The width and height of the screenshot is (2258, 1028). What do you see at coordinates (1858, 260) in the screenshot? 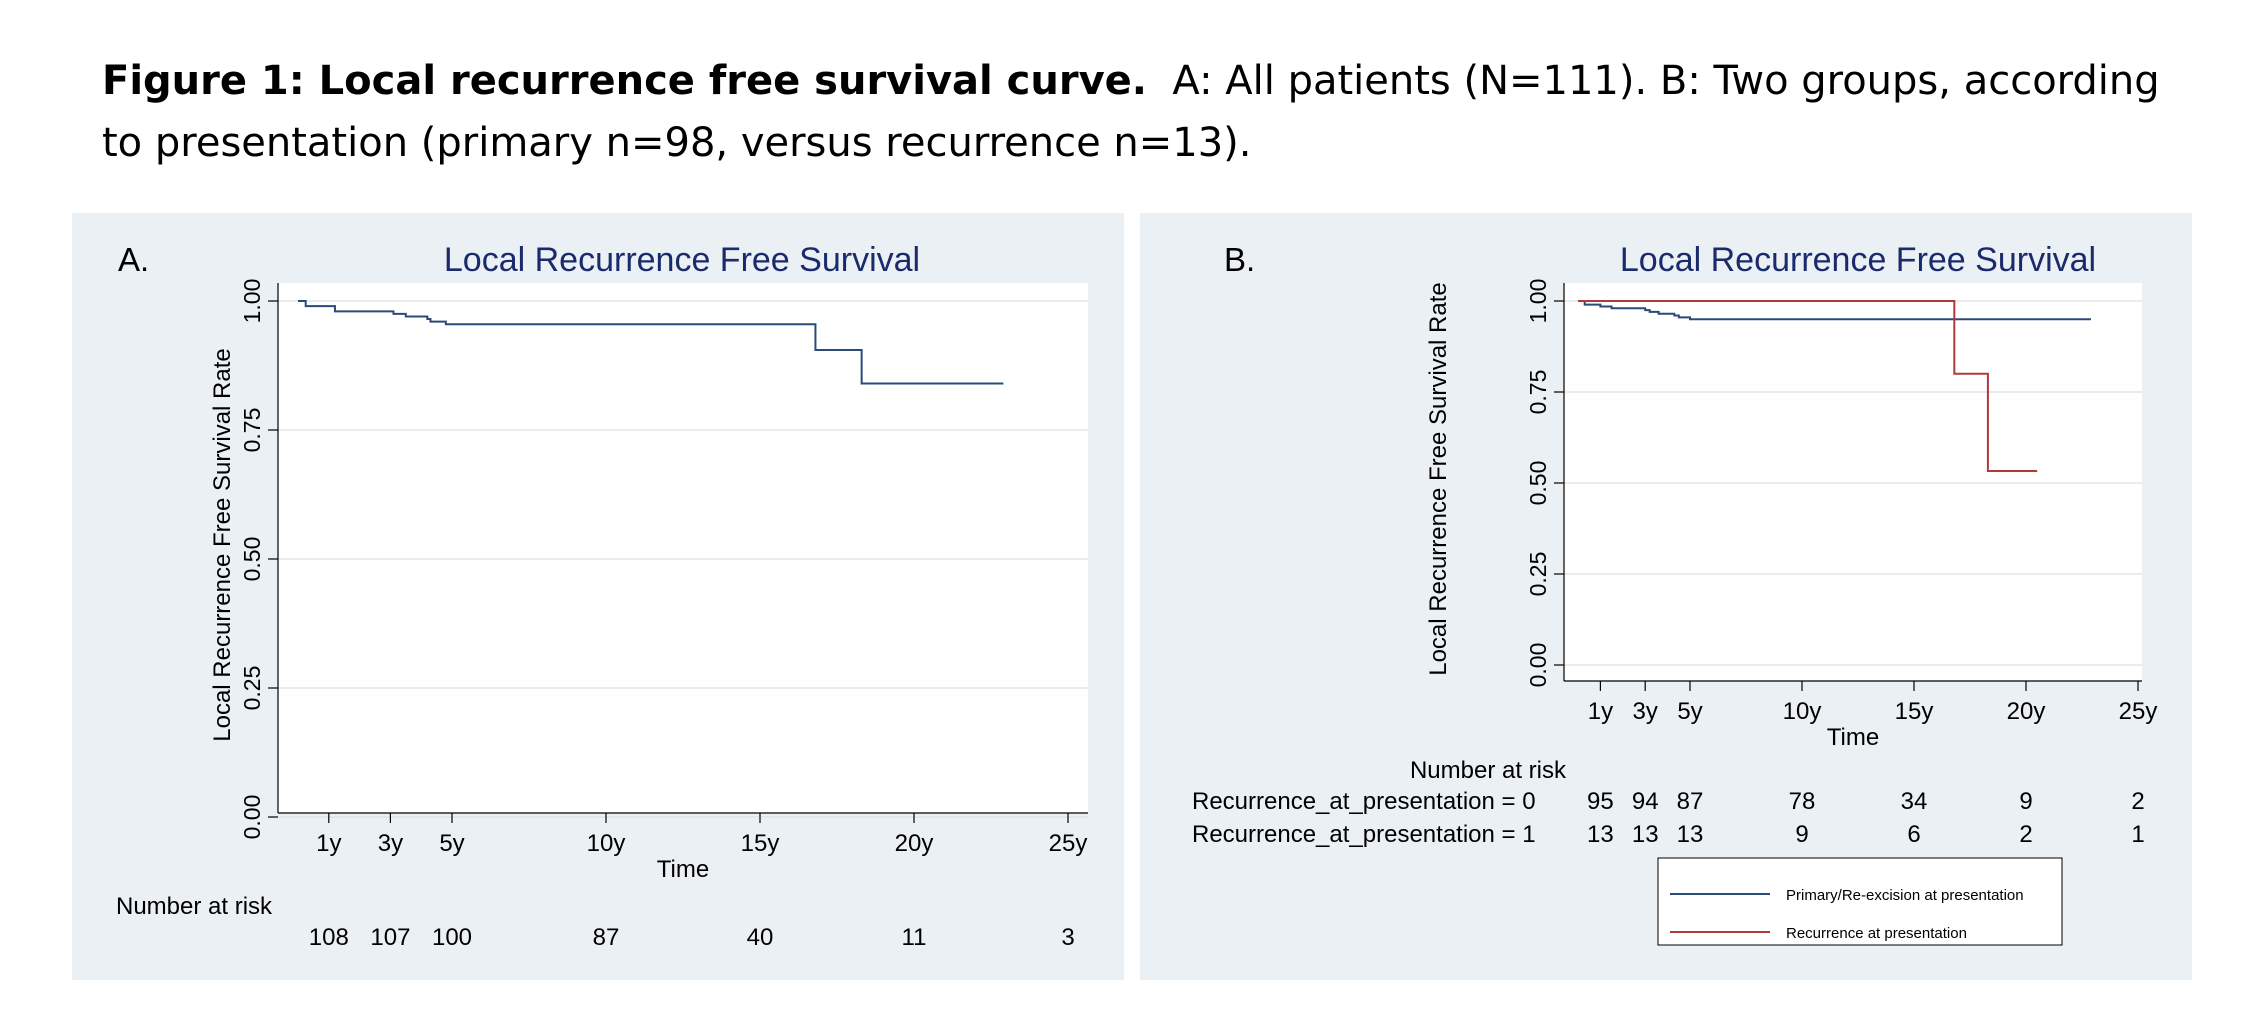
I see `chart-b-chart-title: Local Recurrence Free Survival` at bounding box center [1858, 260].